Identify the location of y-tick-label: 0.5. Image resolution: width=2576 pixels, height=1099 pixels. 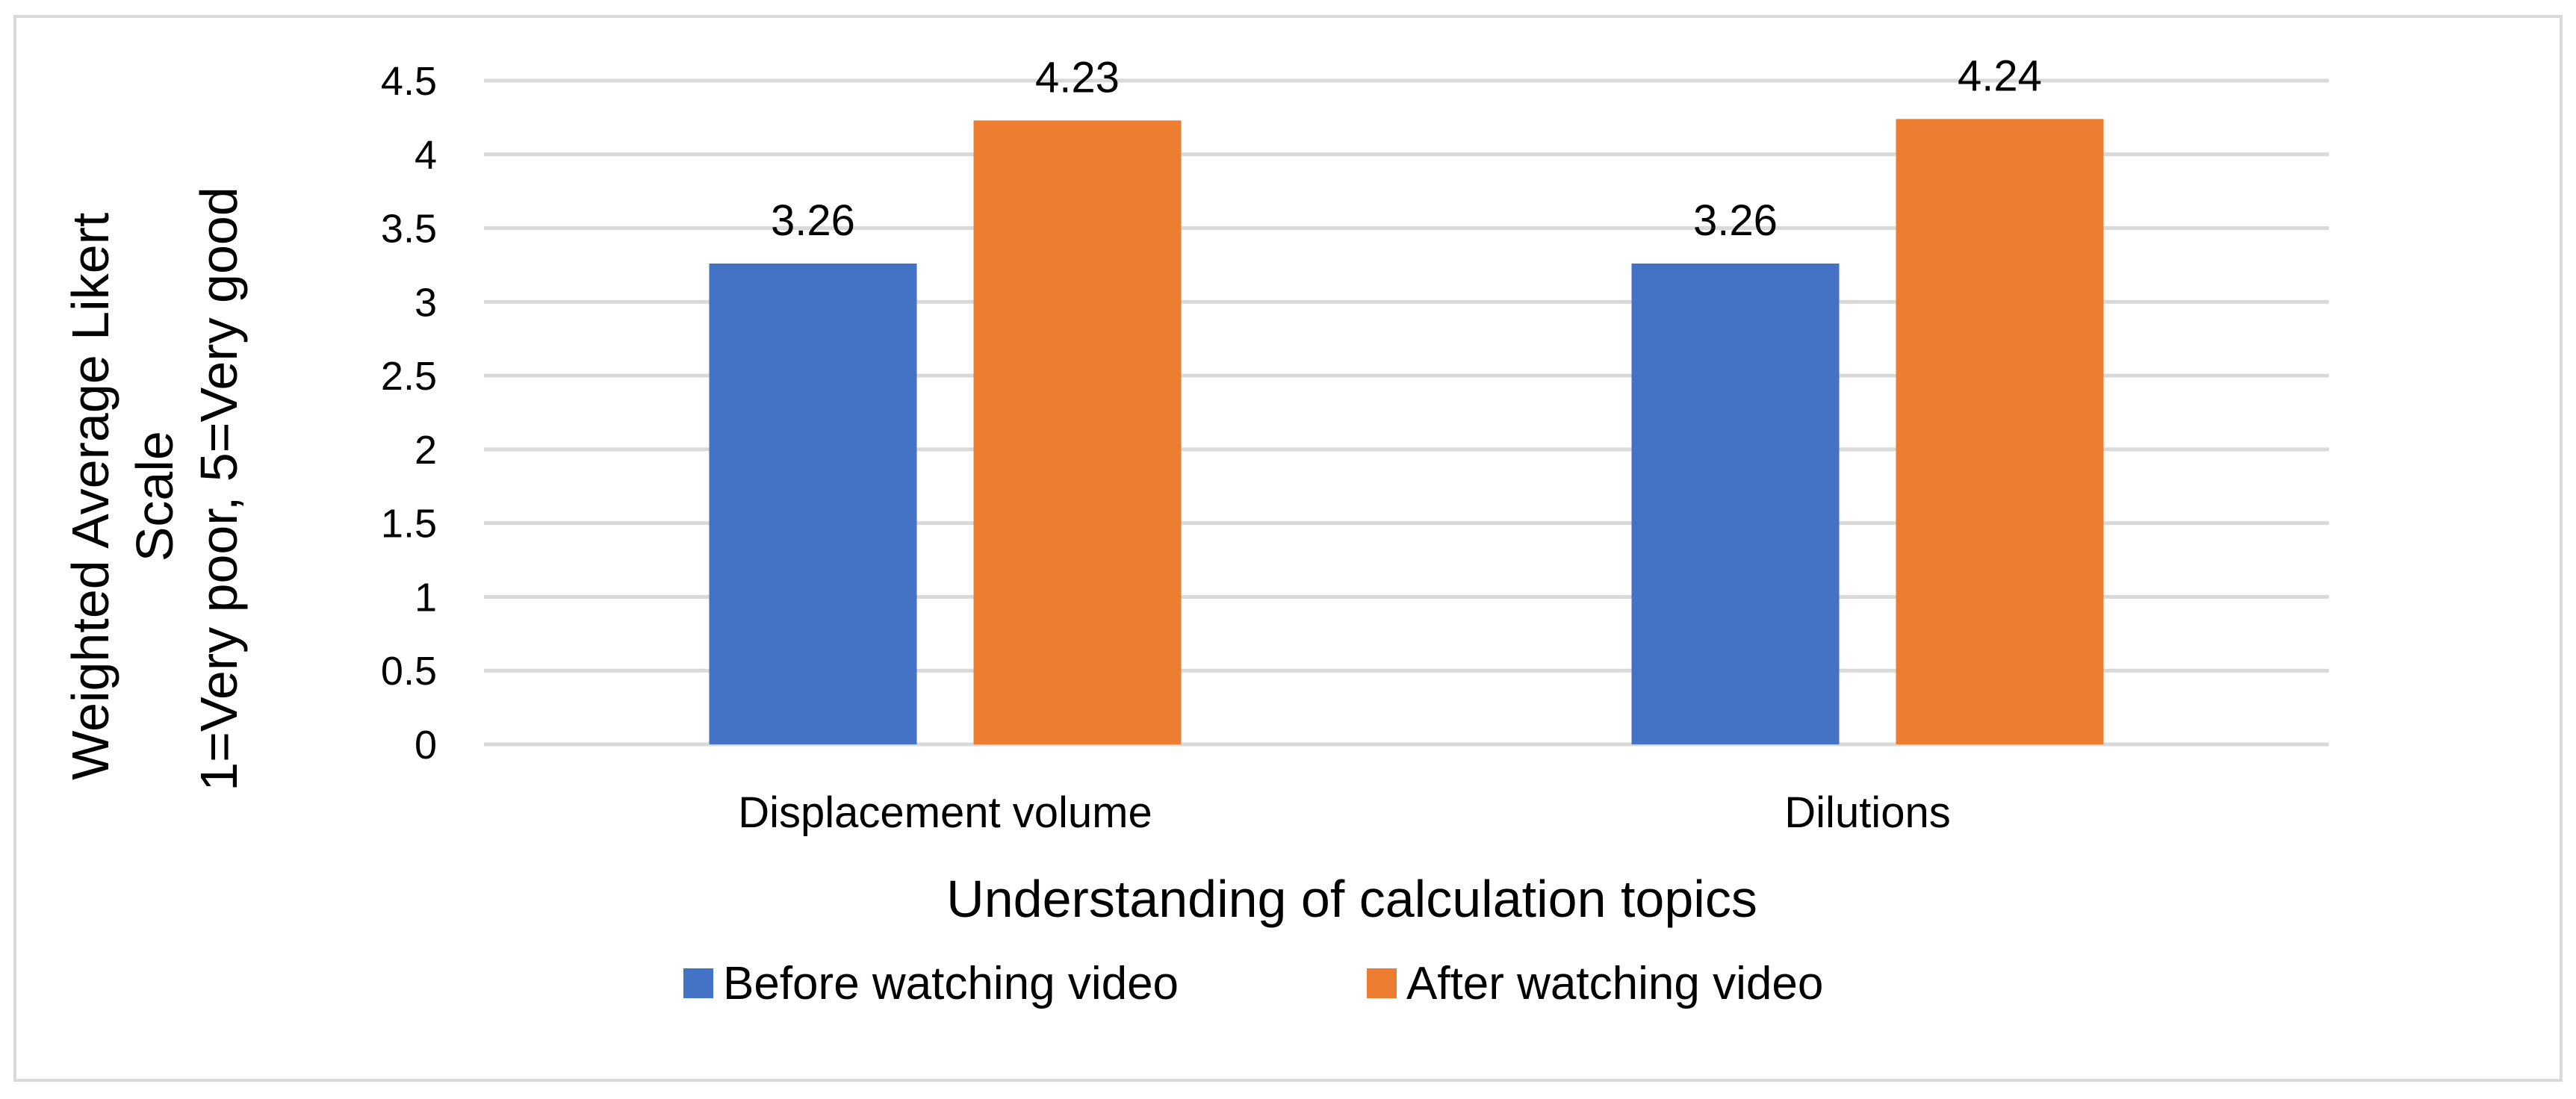
(409, 671).